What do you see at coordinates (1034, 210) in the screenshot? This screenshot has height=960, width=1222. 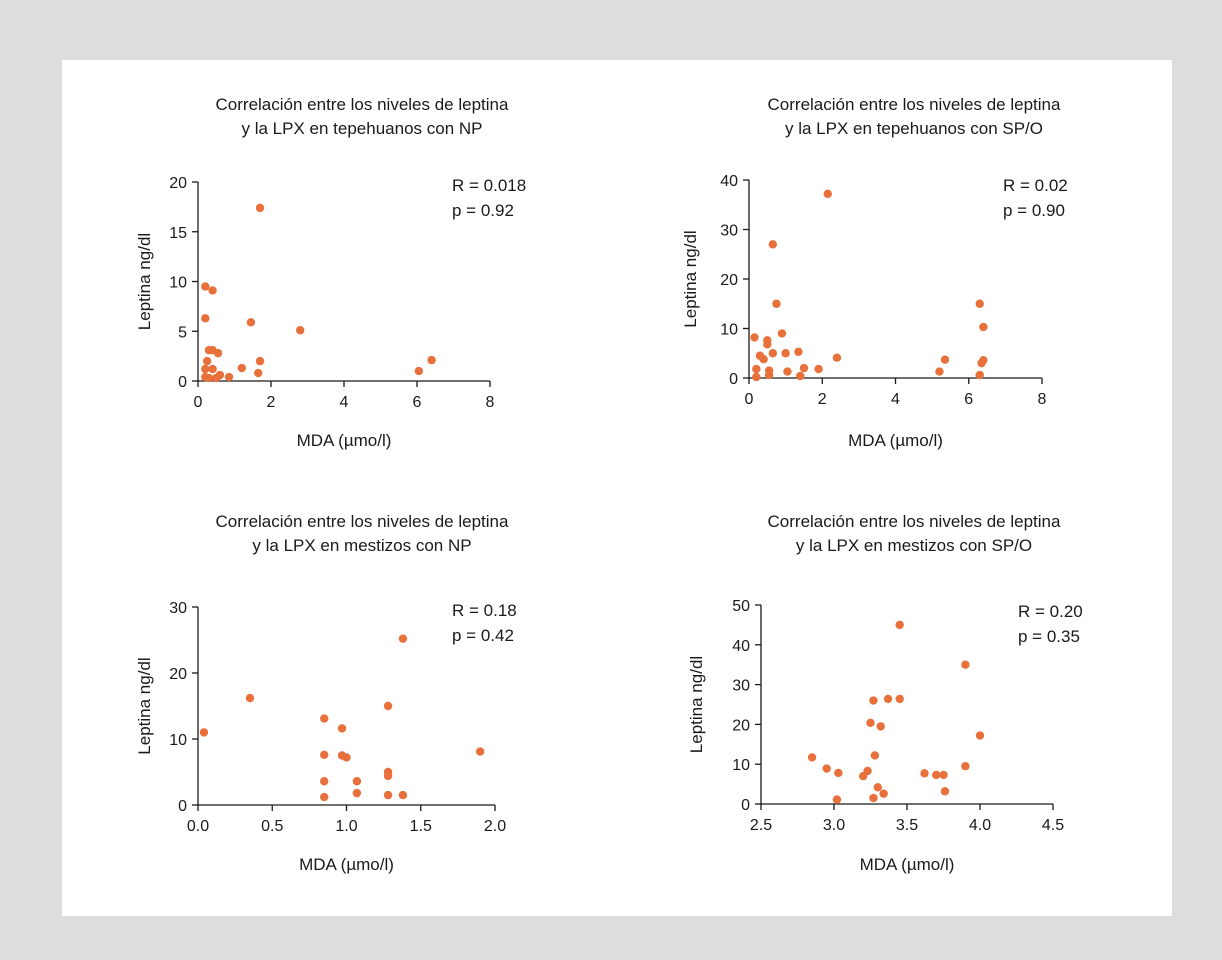 I see `chart-2-annotation-line-2: p = 0.90` at bounding box center [1034, 210].